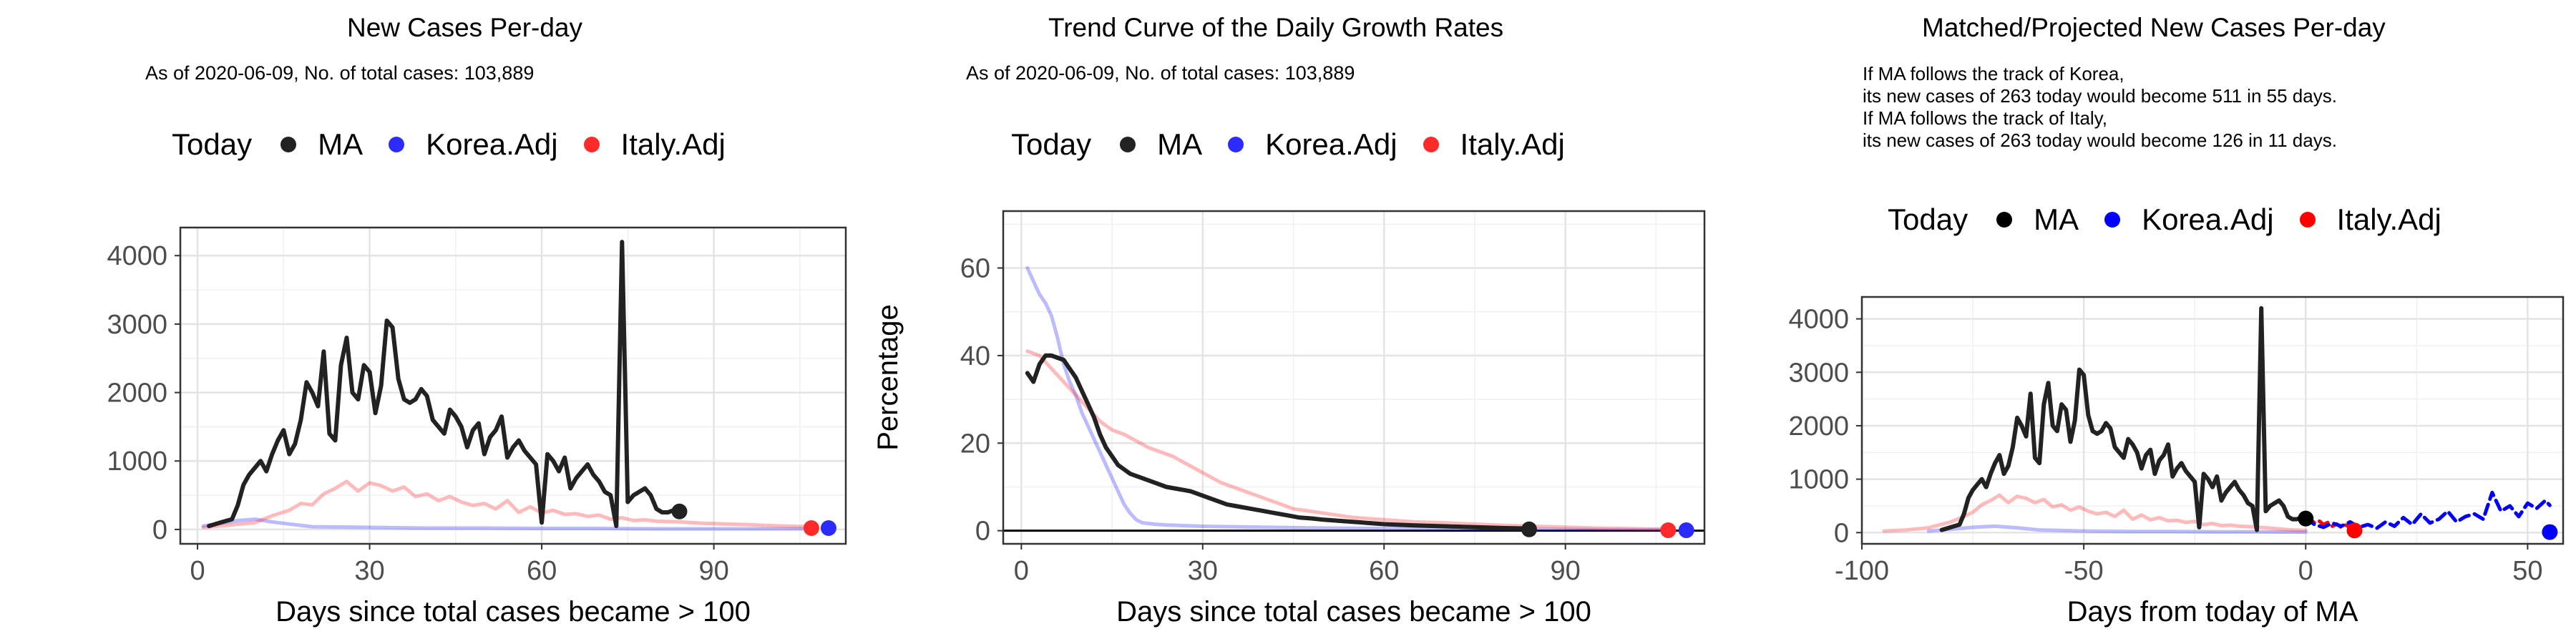 The height and width of the screenshot is (644, 2576). What do you see at coordinates (1862, 571) in the screenshot?
I see `x-tick-label: -100` at bounding box center [1862, 571].